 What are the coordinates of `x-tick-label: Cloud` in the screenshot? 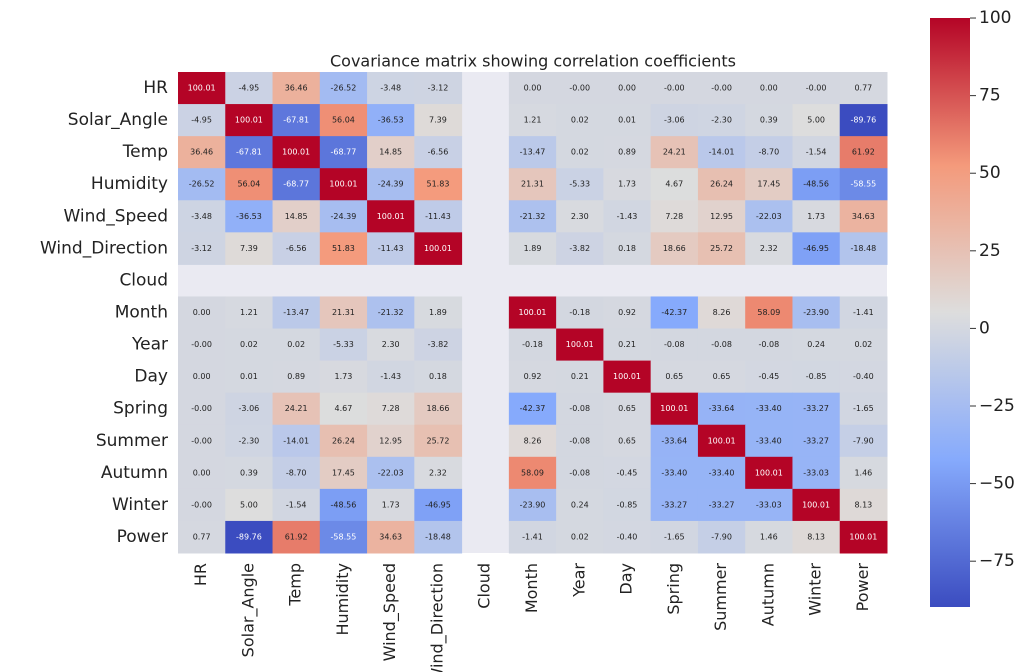 It's located at (484, 586).